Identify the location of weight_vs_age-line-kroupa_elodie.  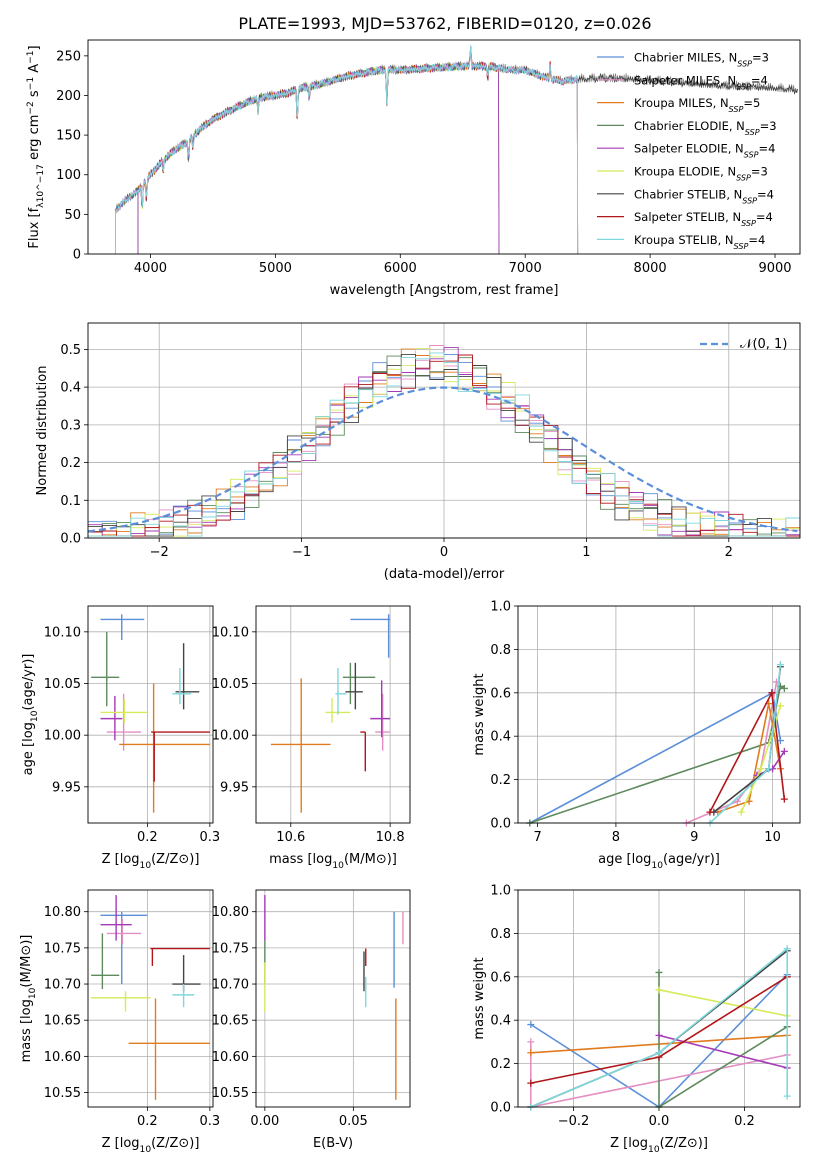
(761, 759).